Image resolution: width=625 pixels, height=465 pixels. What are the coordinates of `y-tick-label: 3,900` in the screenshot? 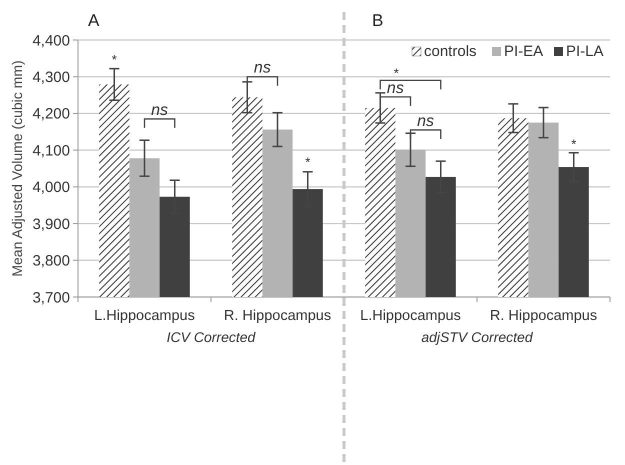 It's located at (51, 224).